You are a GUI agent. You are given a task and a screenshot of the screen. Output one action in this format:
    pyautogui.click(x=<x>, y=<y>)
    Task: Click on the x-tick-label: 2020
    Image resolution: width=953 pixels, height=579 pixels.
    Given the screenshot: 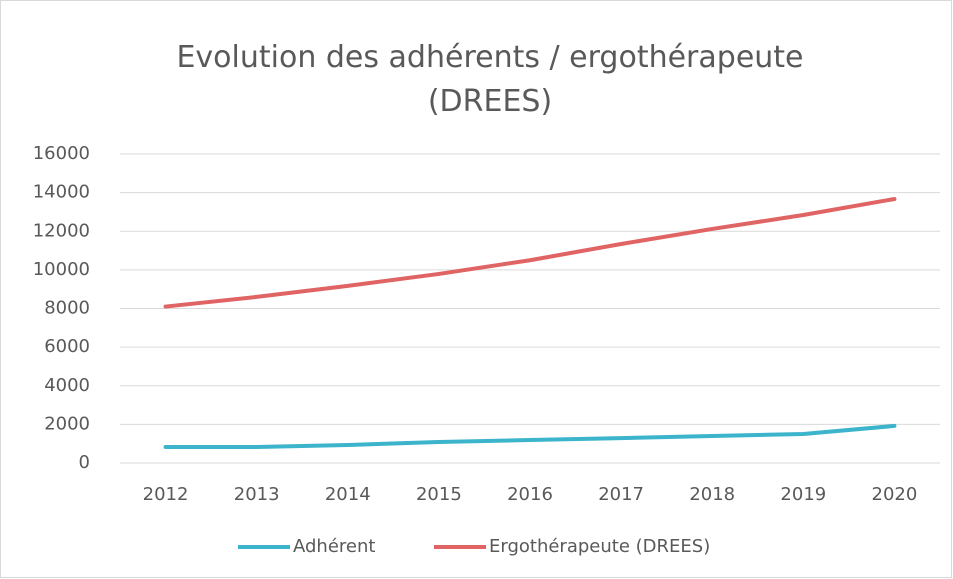 What is the action you would take?
    pyautogui.click(x=895, y=494)
    